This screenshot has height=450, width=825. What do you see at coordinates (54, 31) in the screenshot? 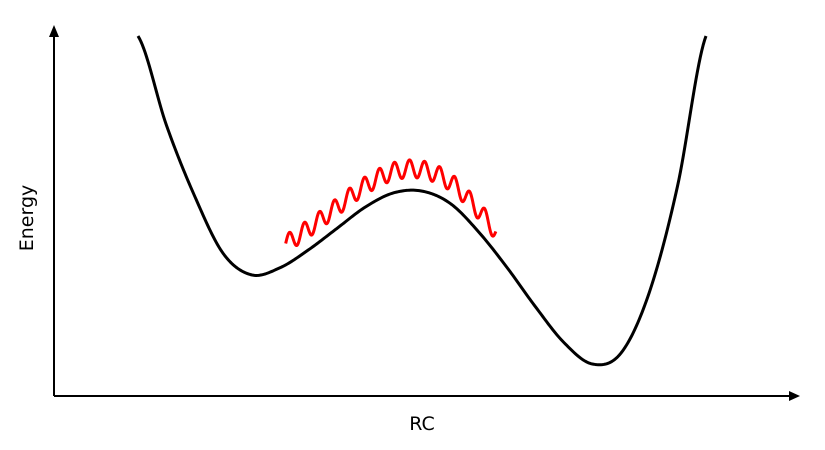
I see `y-axis-arrowhead` at bounding box center [54, 31].